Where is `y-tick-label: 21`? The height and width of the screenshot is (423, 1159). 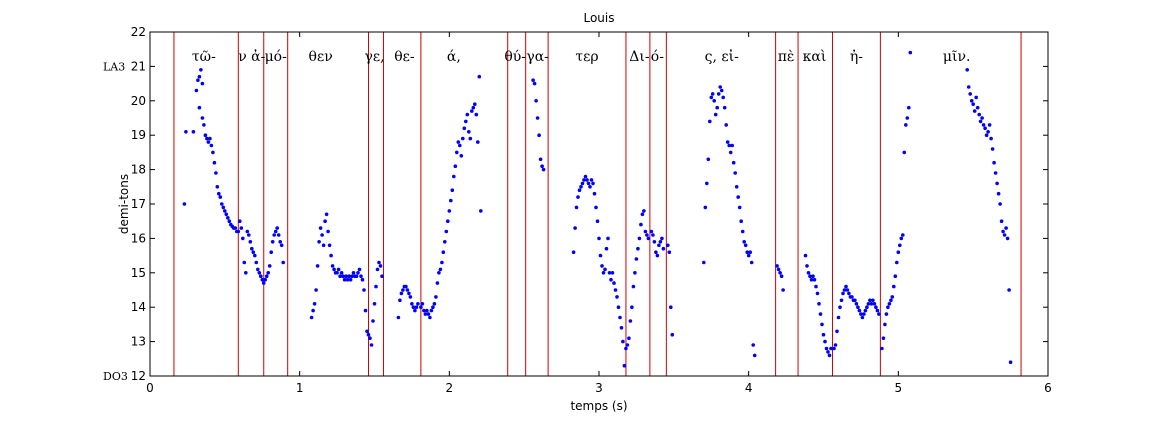
y-tick-label: 21 is located at coordinates (138, 66).